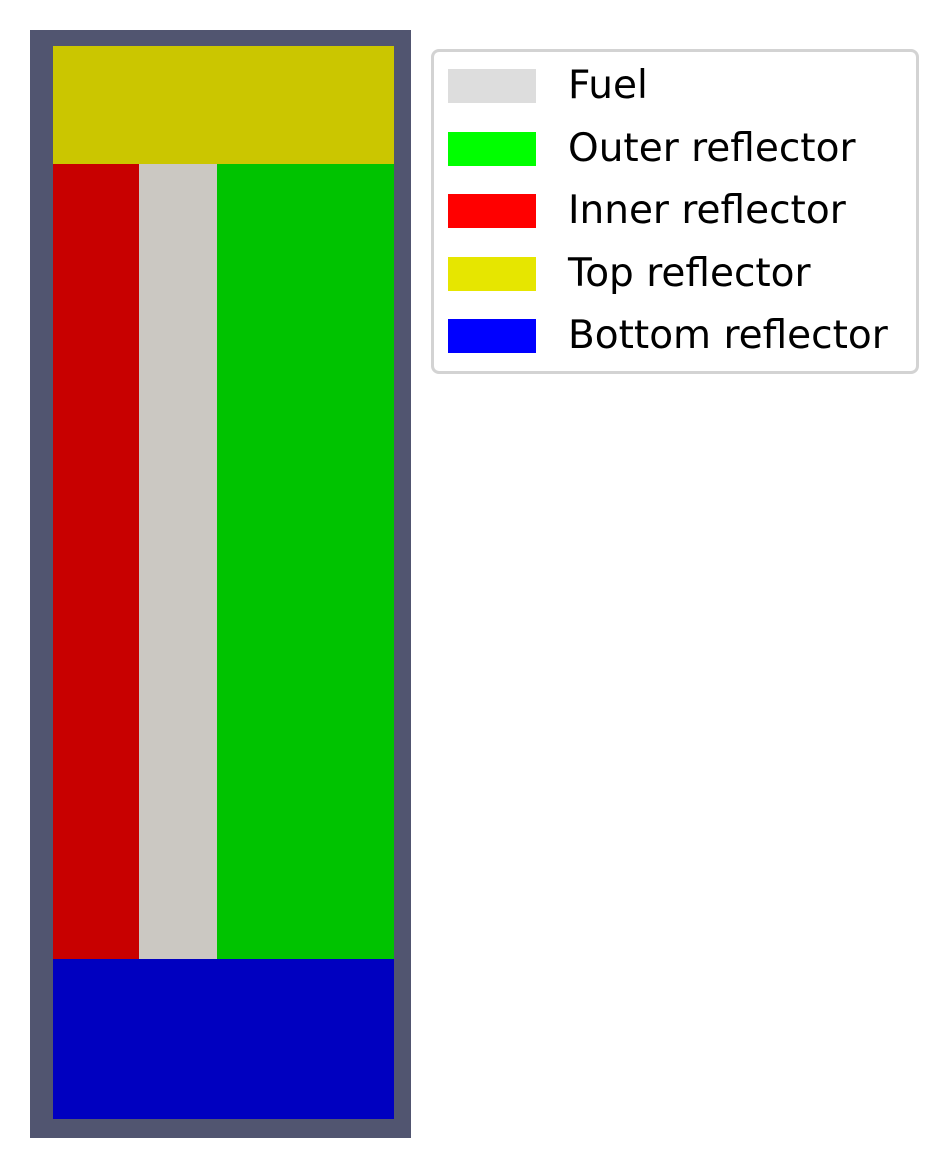 The height and width of the screenshot is (1168, 952). Describe the element at coordinates (223, 105) in the screenshot. I see `top-reflector-region` at that location.